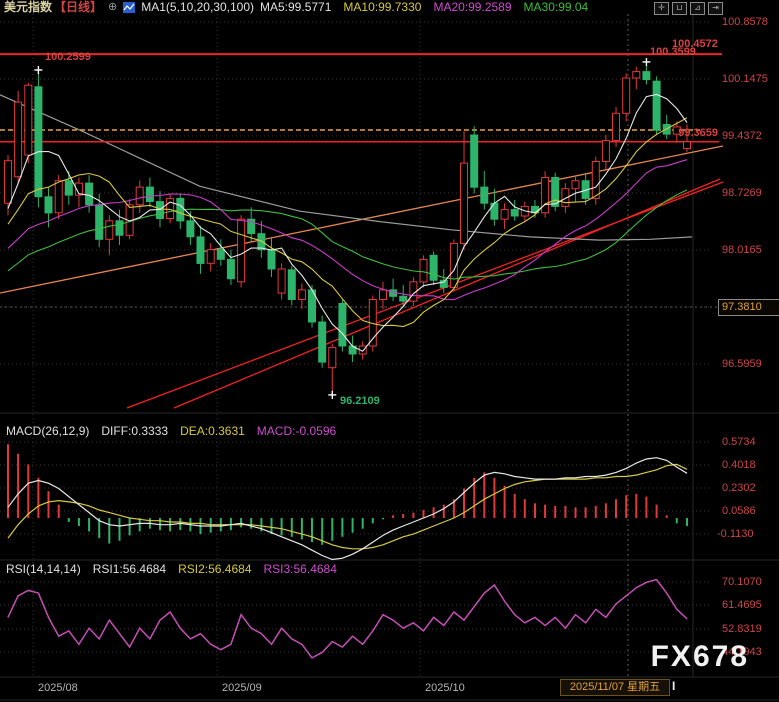  Describe the element at coordinates (296, 431) in the screenshot. I see `macd-macd-value: MACD:-0.0596` at that location.